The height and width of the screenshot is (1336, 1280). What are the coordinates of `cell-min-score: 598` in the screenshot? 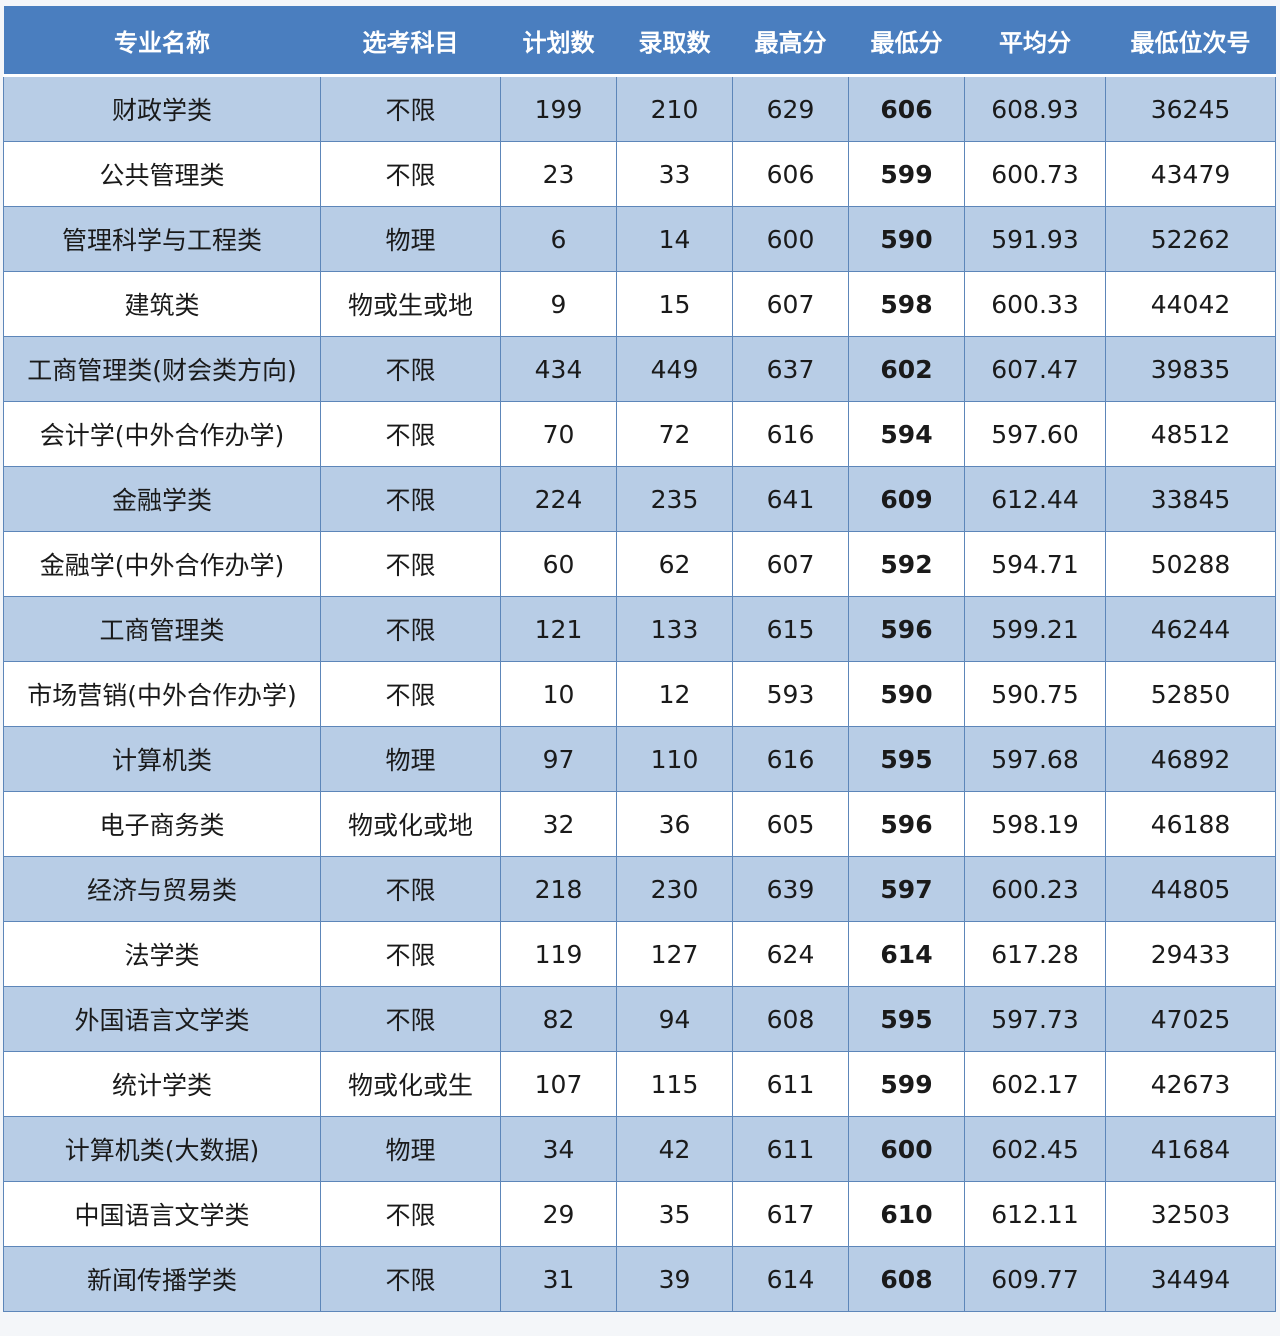 It's located at (906, 304).